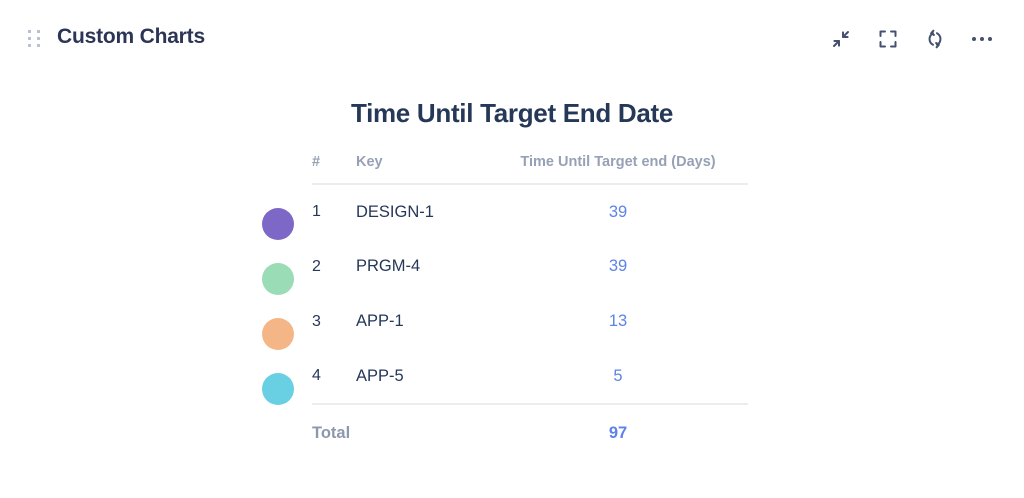 The image size is (1024, 498). I want to click on table-row: 2 PRGM-4 39, so click(530, 266).